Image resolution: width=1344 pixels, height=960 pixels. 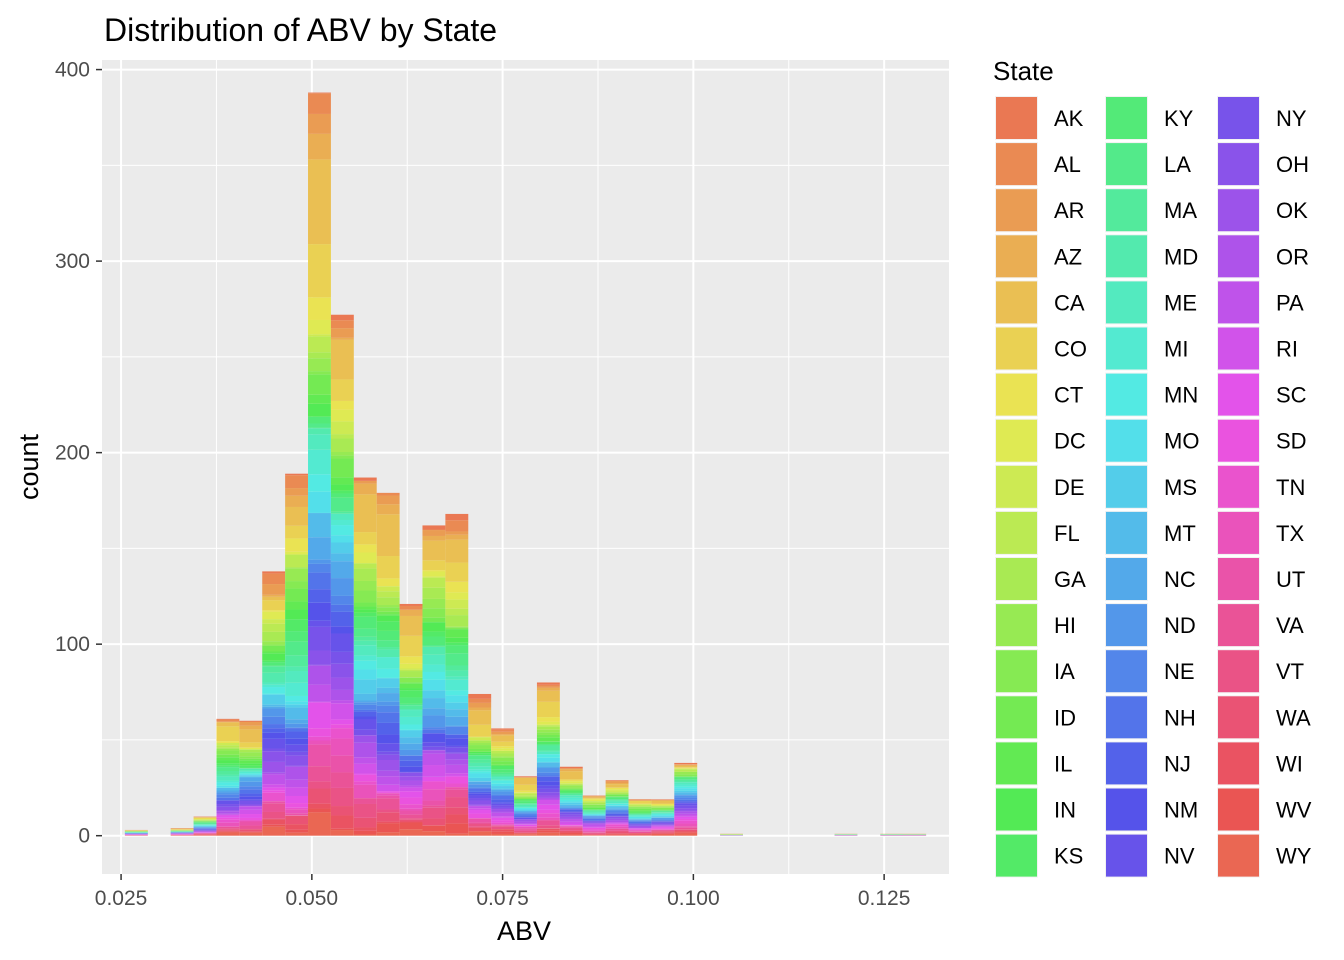 What do you see at coordinates (274, 661) in the screenshot?
I see `bar-segment-KS` at bounding box center [274, 661].